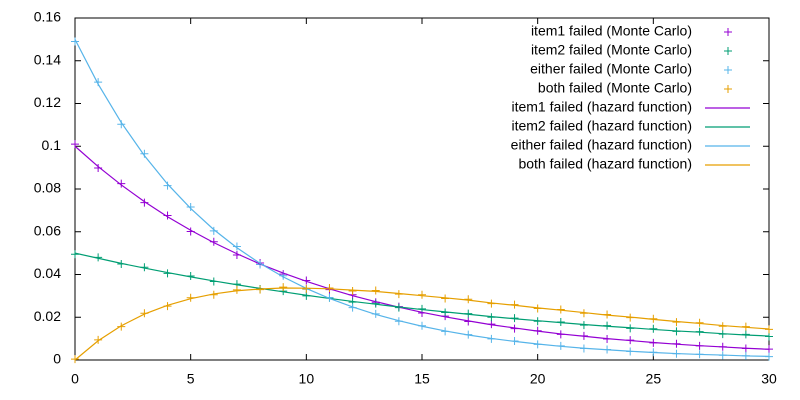  Describe the element at coordinates (47, 316) in the screenshot. I see `y-tick-label: 0.02` at that location.